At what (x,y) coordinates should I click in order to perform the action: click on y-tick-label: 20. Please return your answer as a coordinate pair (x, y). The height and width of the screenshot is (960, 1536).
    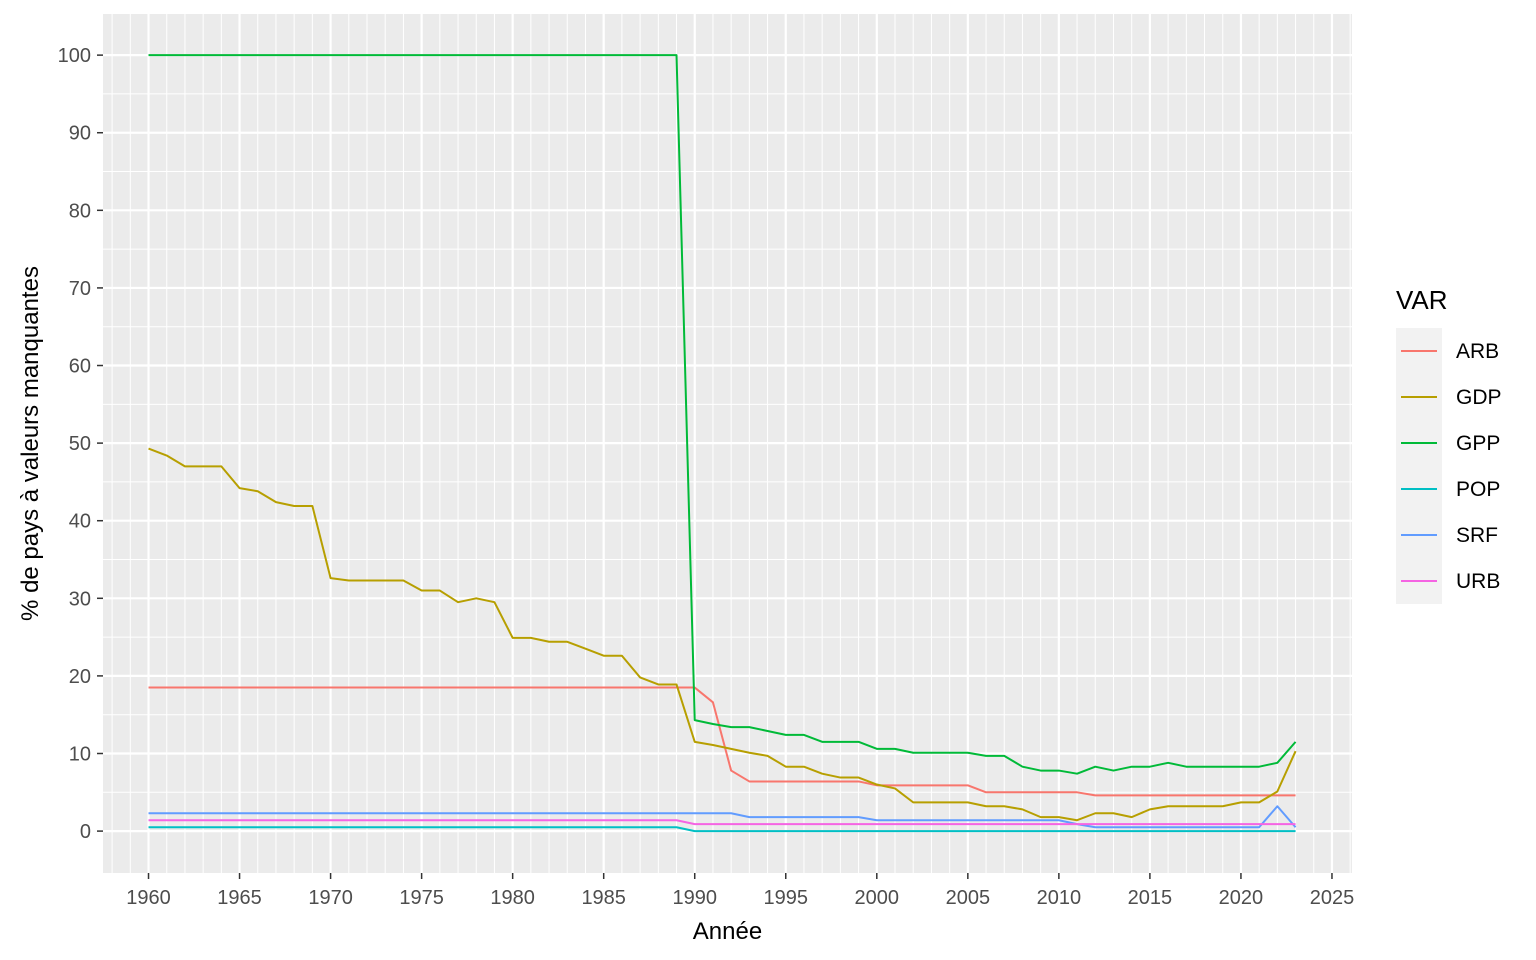
    Looking at the image, I should click on (80, 677).